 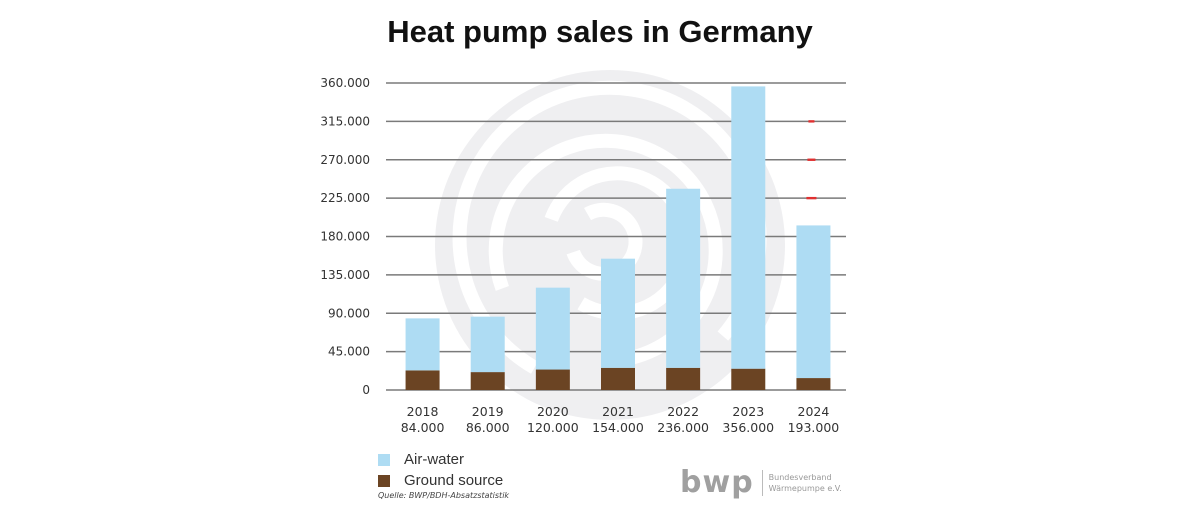 What do you see at coordinates (618, 313) in the screenshot?
I see `bar-air-water-2021` at bounding box center [618, 313].